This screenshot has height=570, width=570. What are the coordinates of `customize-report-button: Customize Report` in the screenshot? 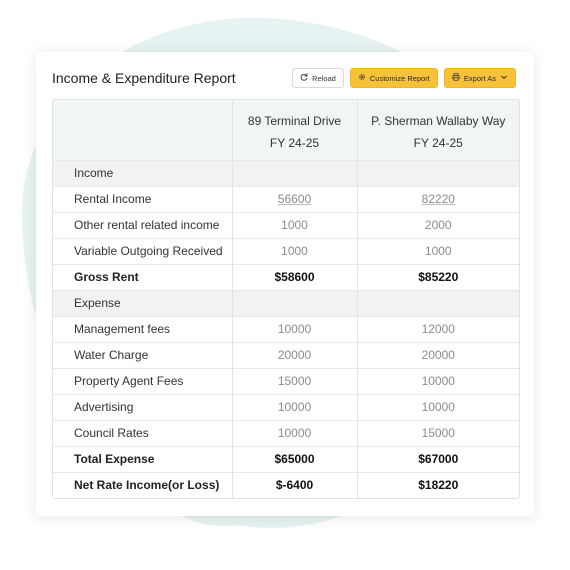 It's located at (393, 78).